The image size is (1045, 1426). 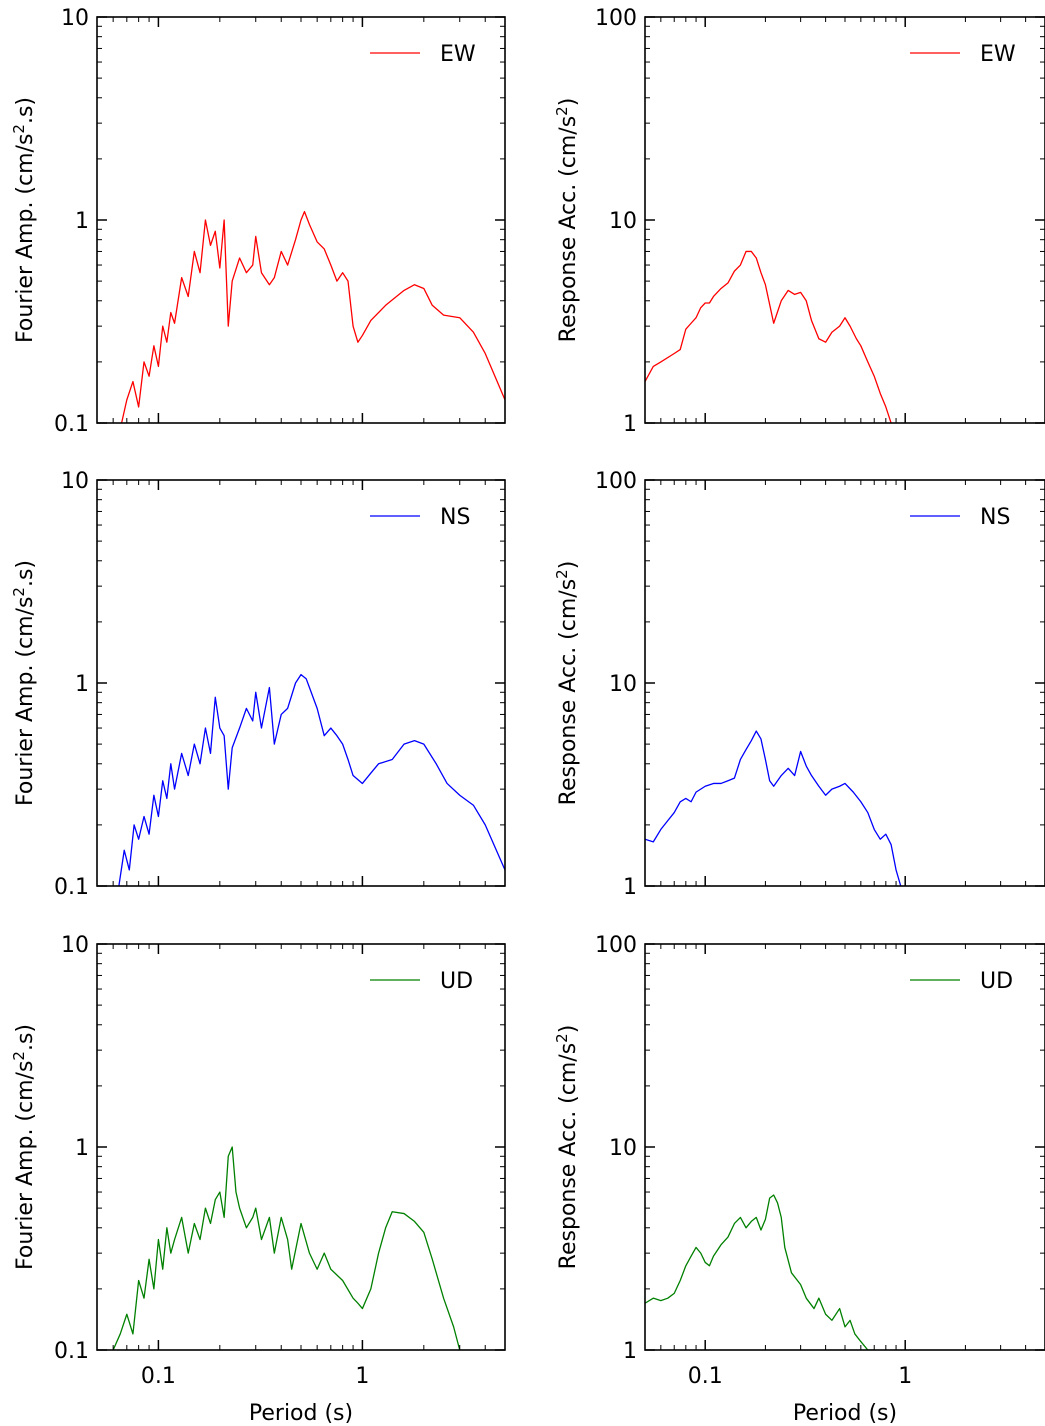 I want to click on panel-fourier-ew: 0.1 1 10 Fourier Amp. (cm/s2.s) EW, so click(x=258, y=221).